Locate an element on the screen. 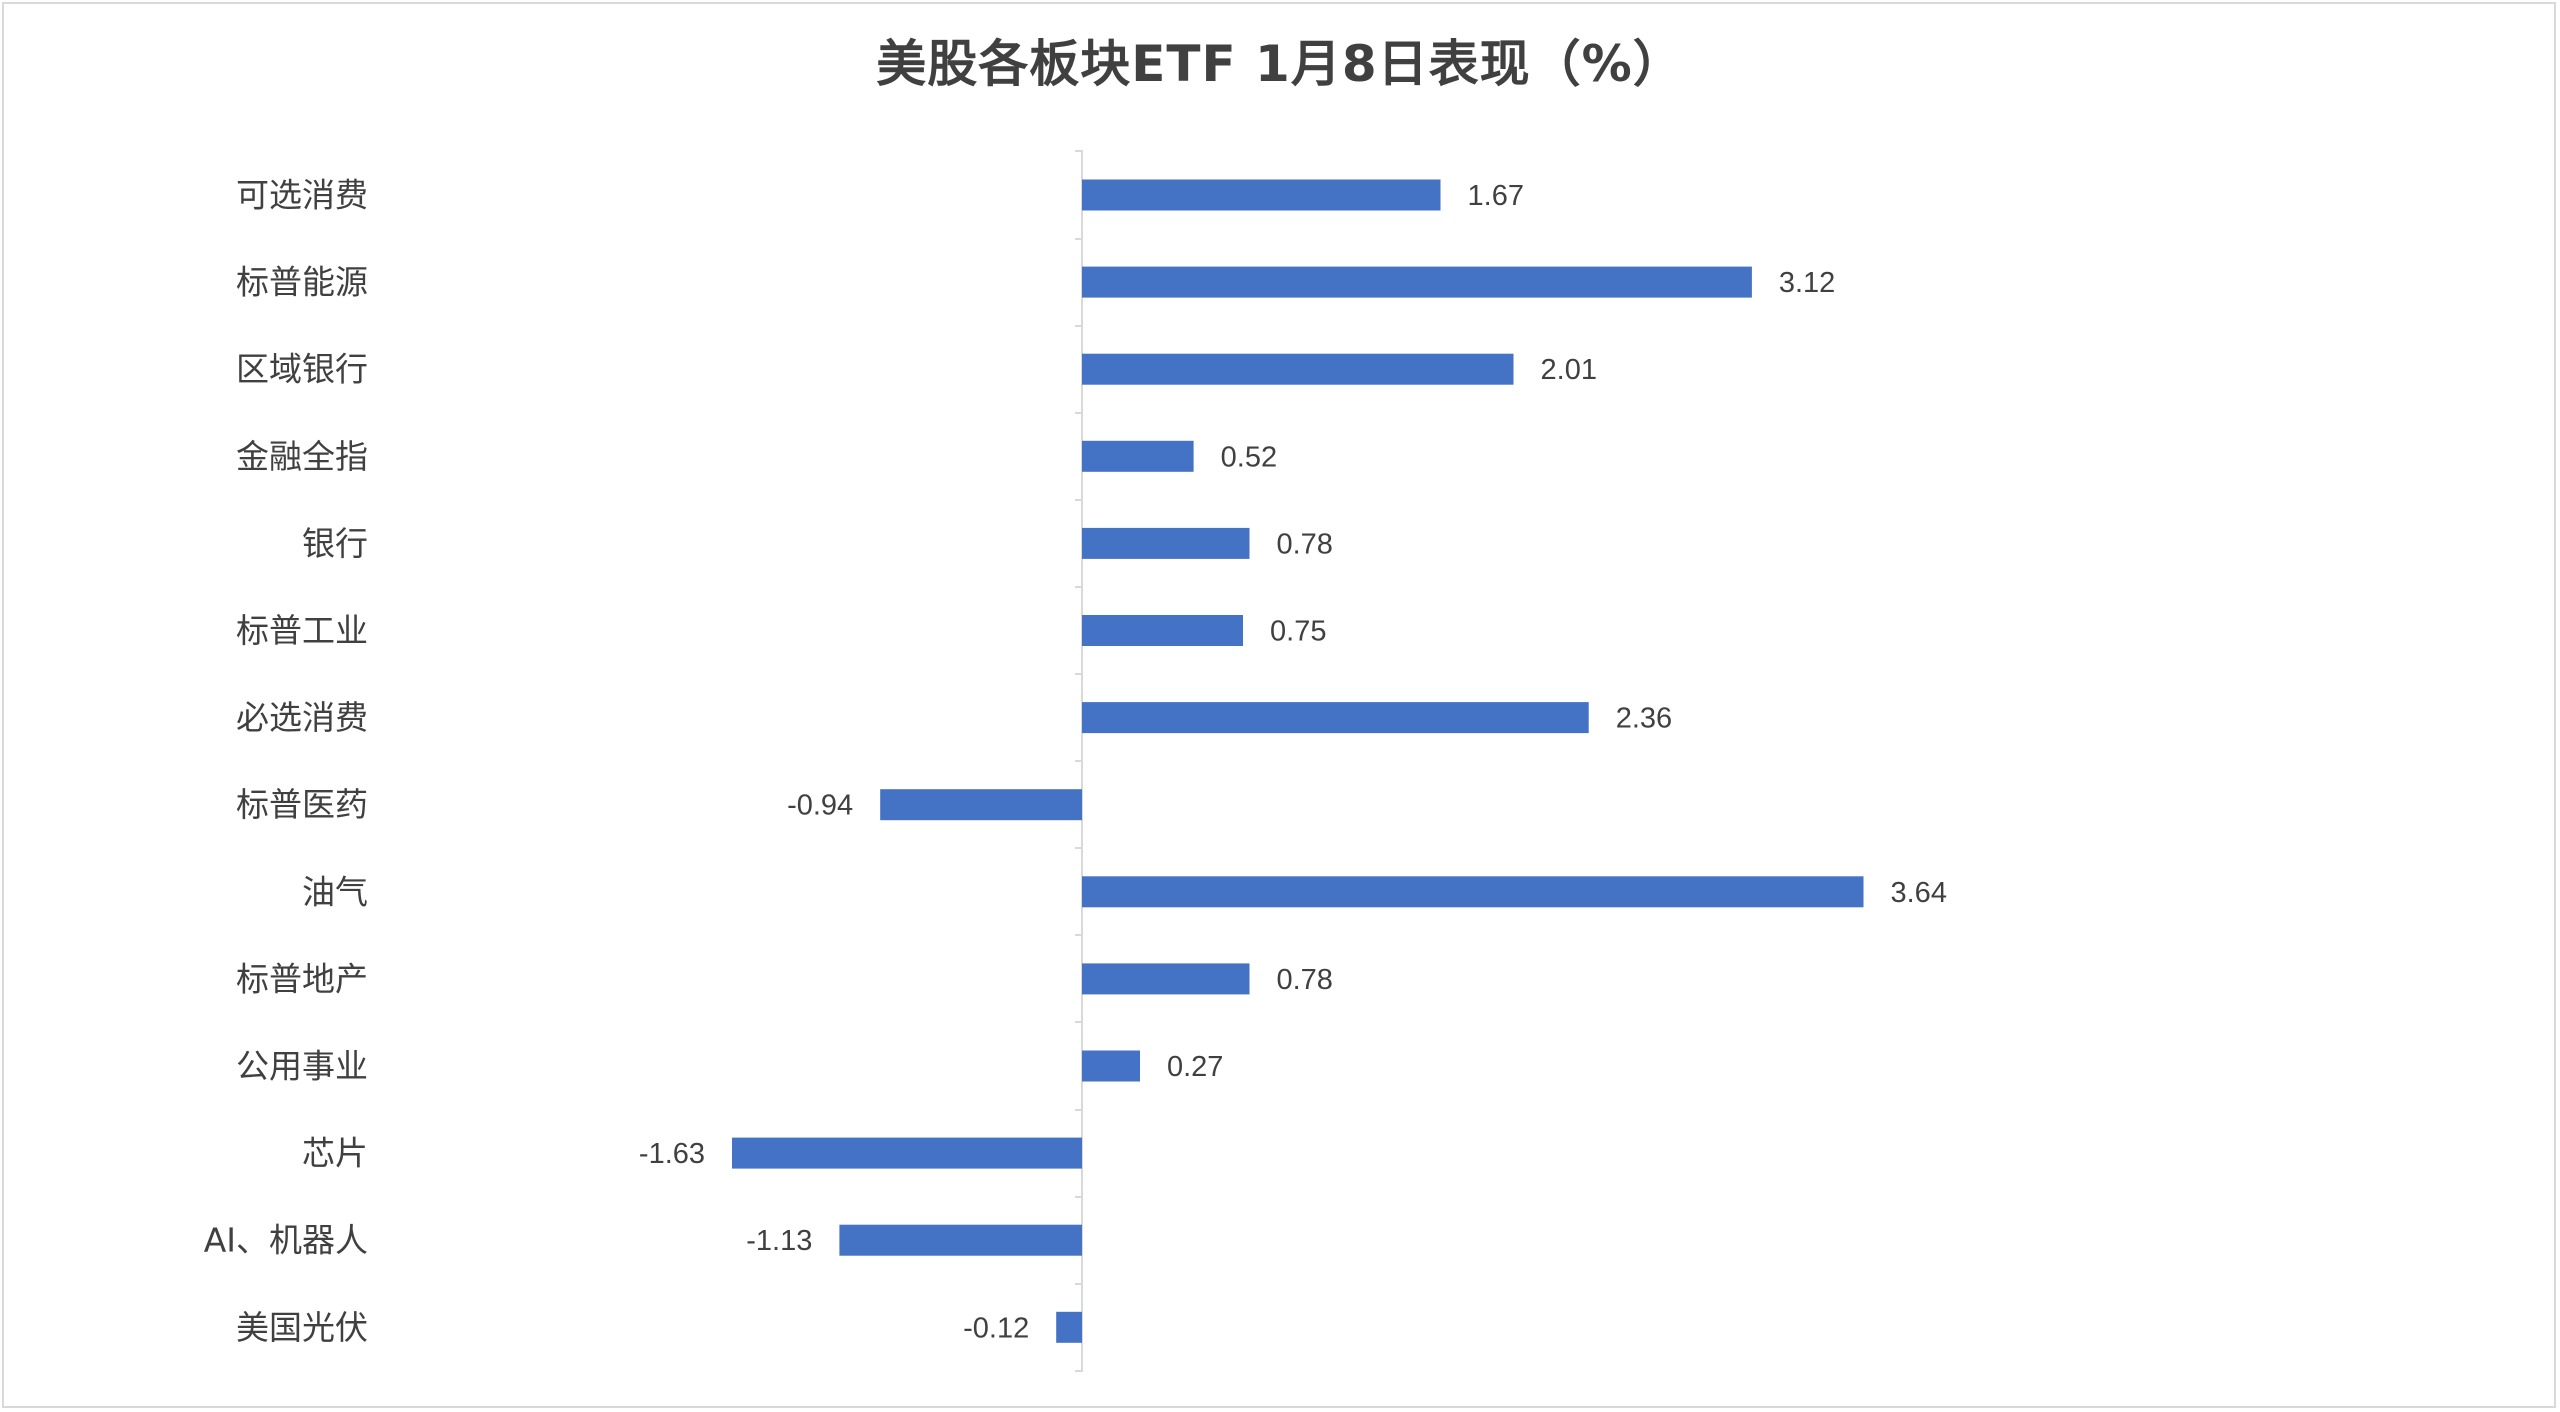  chart-title: 美股各板块ETF 1月8日表现（%） is located at coordinates (1280, 64).